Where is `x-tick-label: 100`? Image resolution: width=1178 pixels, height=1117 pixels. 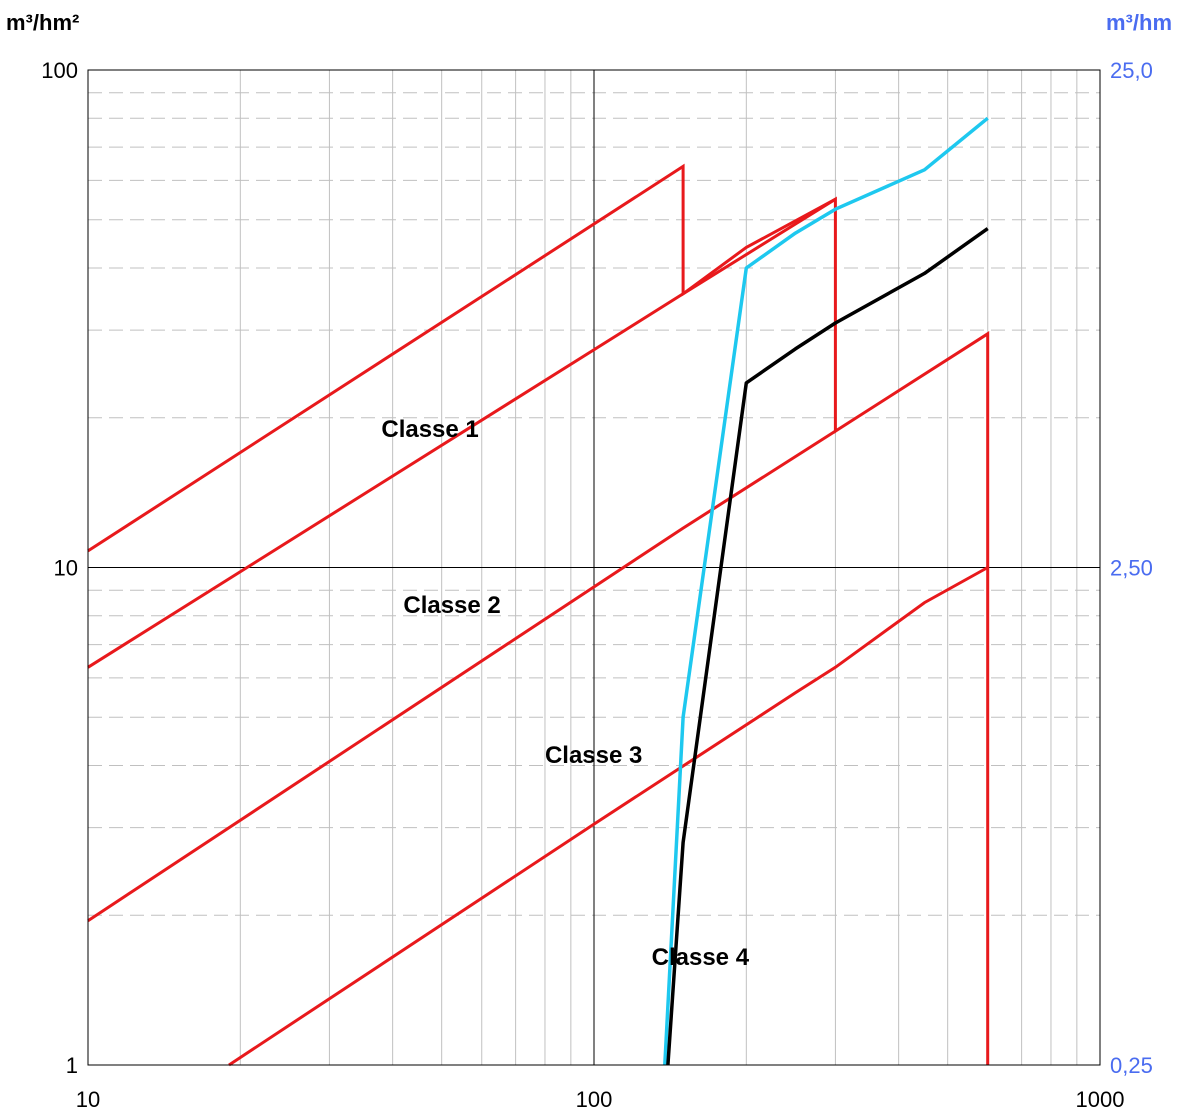 x-tick-label: 100 is located at coordinates (594, 1099).